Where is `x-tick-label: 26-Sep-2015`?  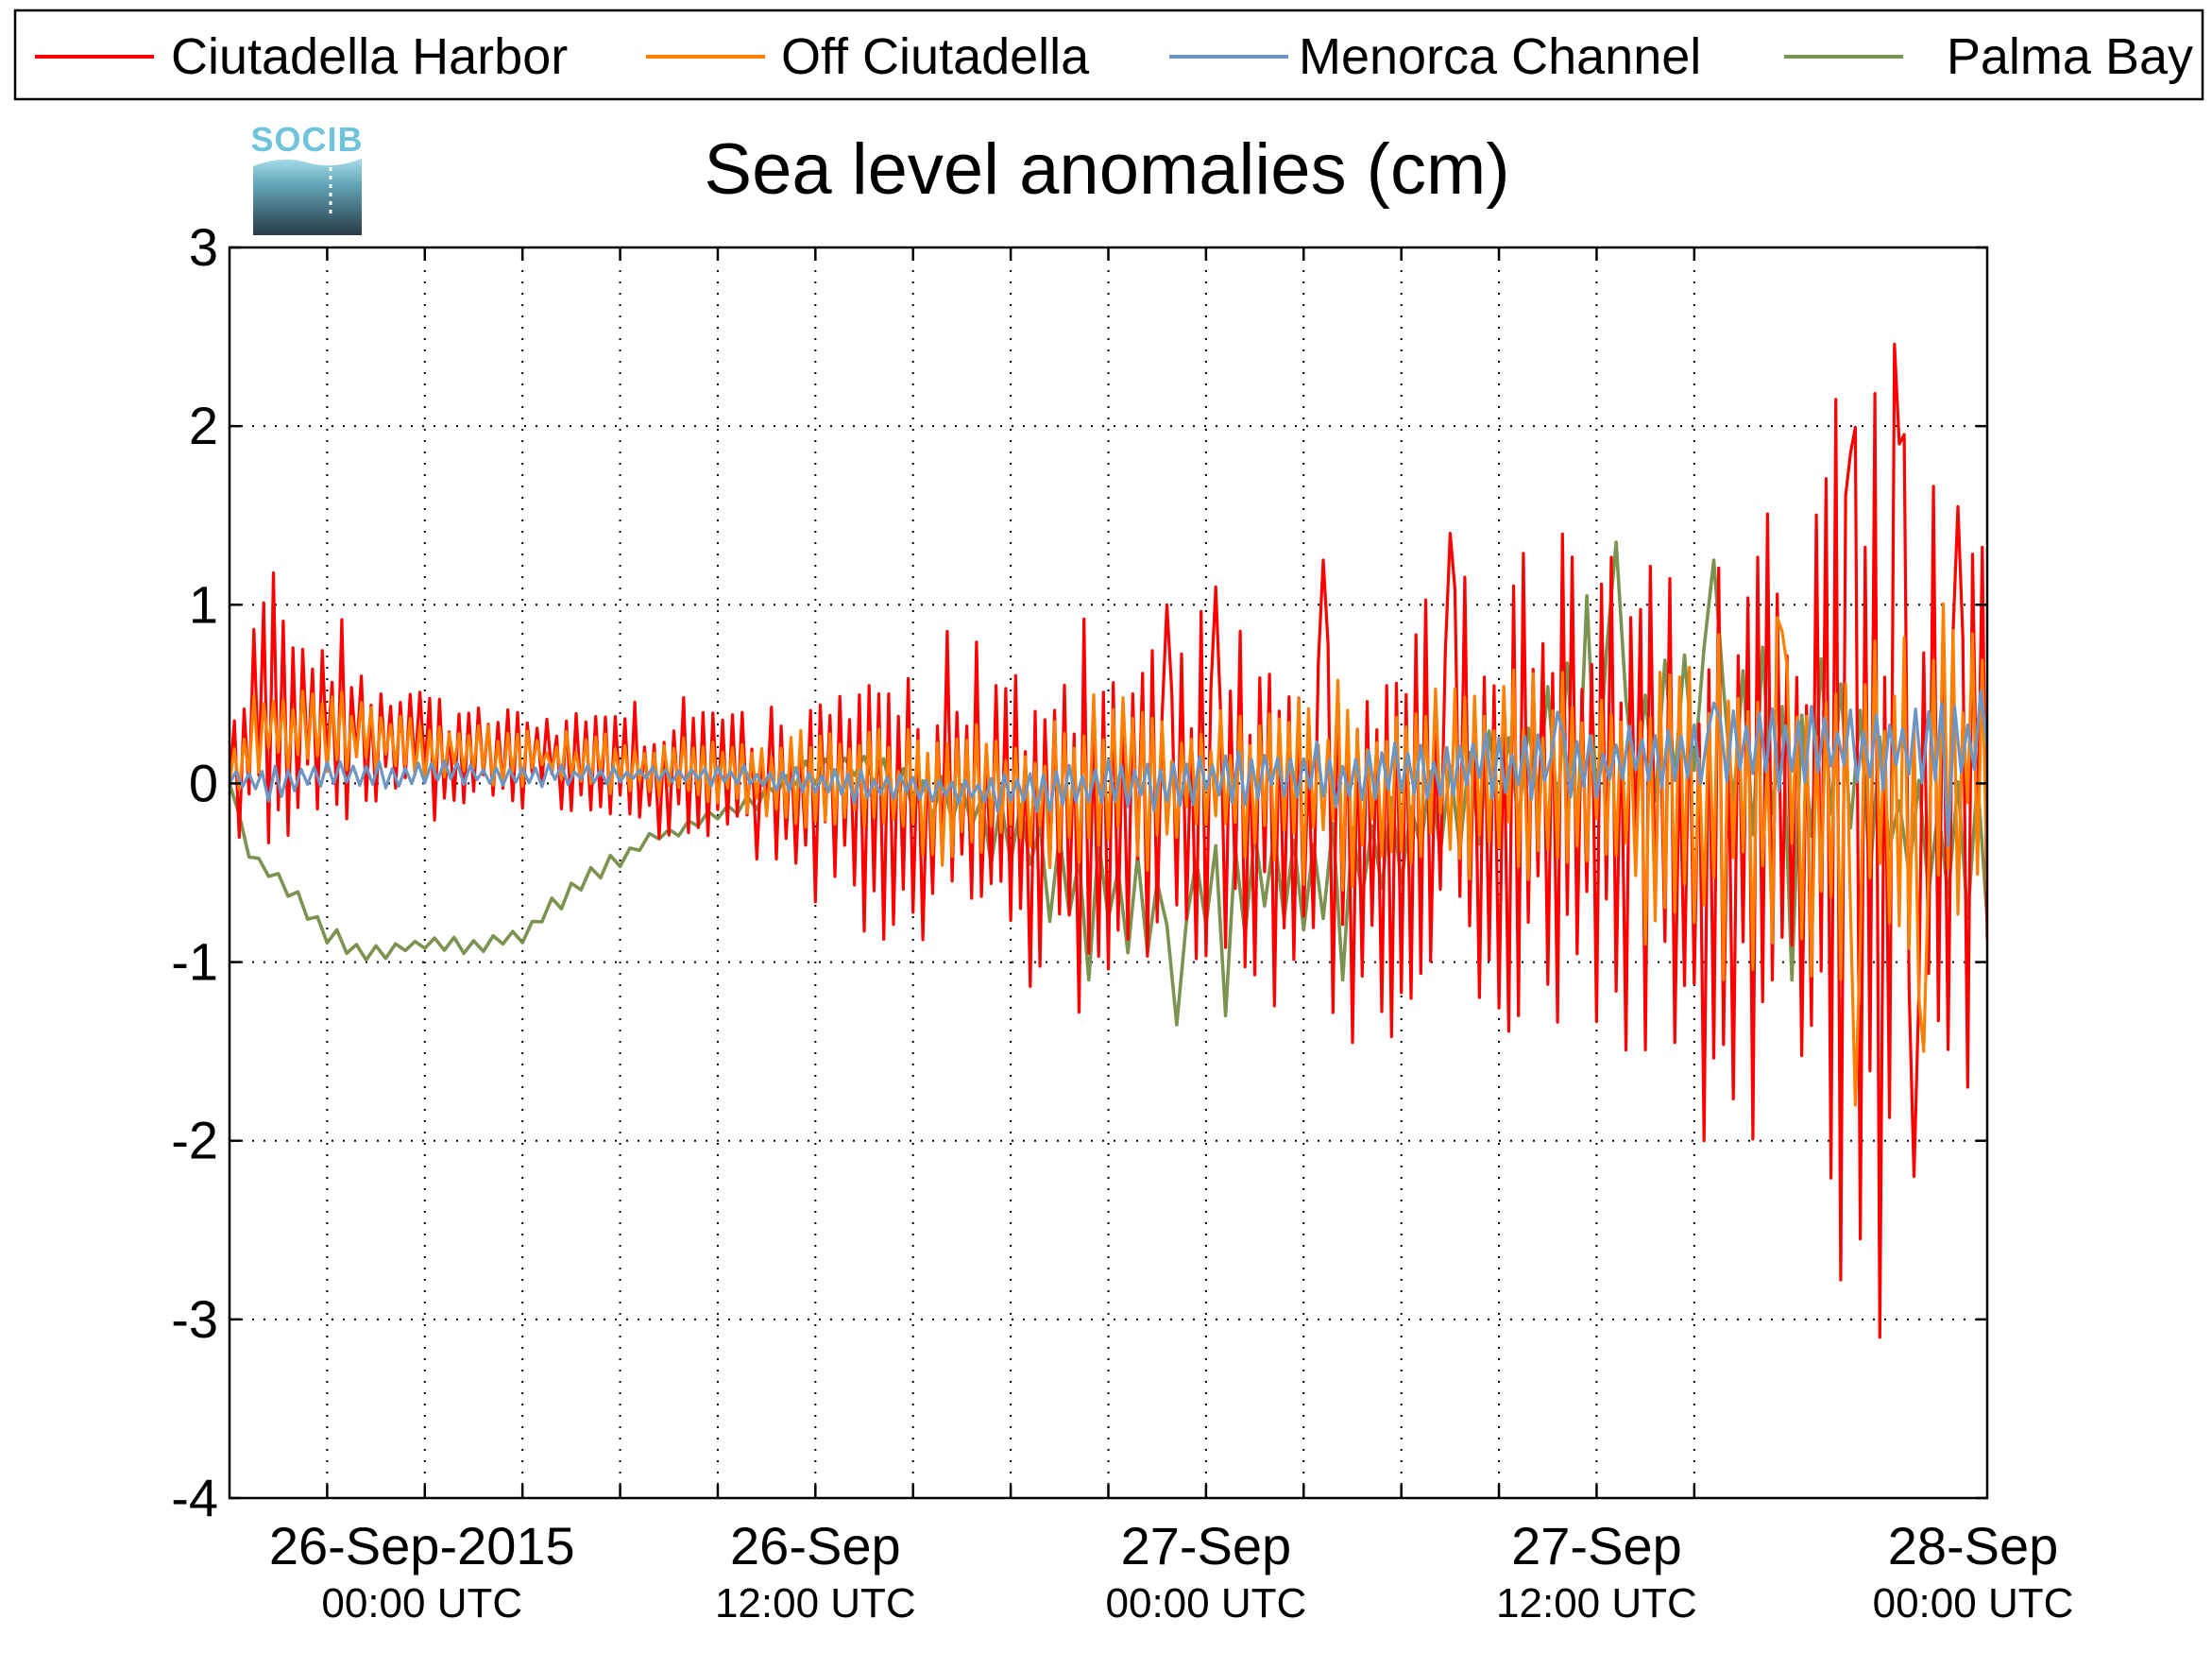
x-tick-label: 26-Sep-2015 is located at coordinates (422, 1545).